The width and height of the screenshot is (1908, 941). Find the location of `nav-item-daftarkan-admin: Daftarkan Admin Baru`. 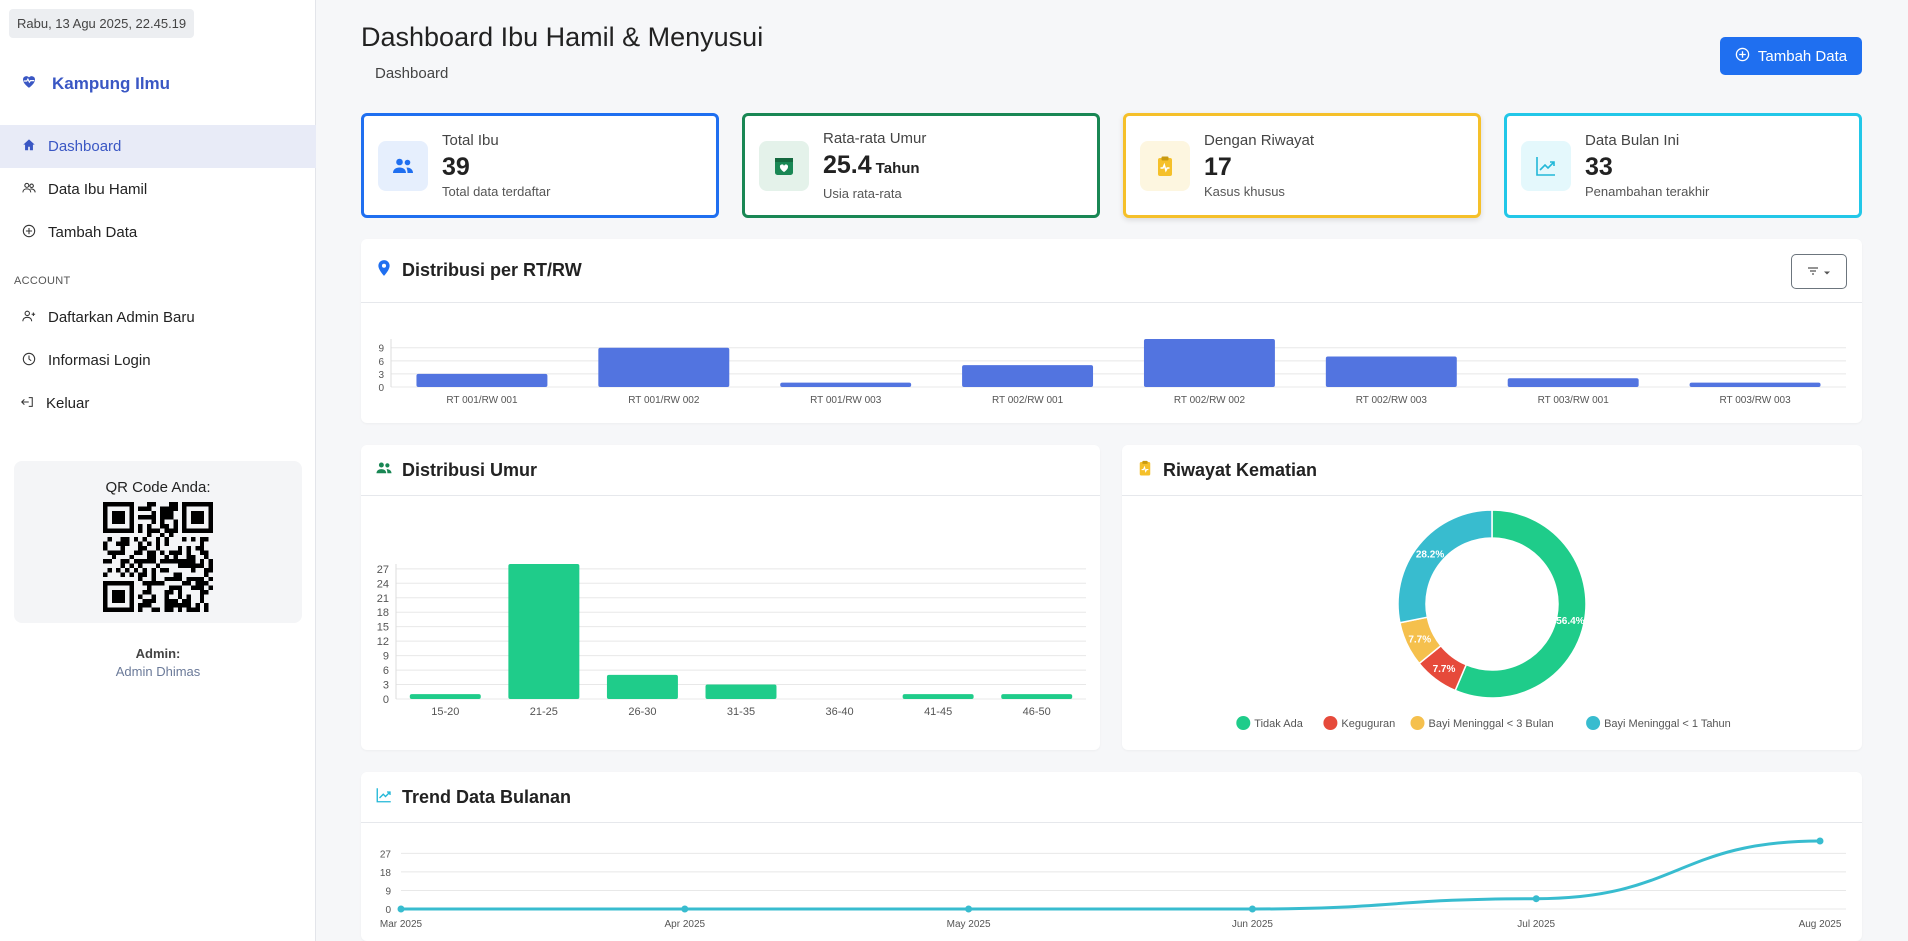

nav-item-daftarkan-admin: Daftarkan Admin Baru is located at coordinates (158, 317).